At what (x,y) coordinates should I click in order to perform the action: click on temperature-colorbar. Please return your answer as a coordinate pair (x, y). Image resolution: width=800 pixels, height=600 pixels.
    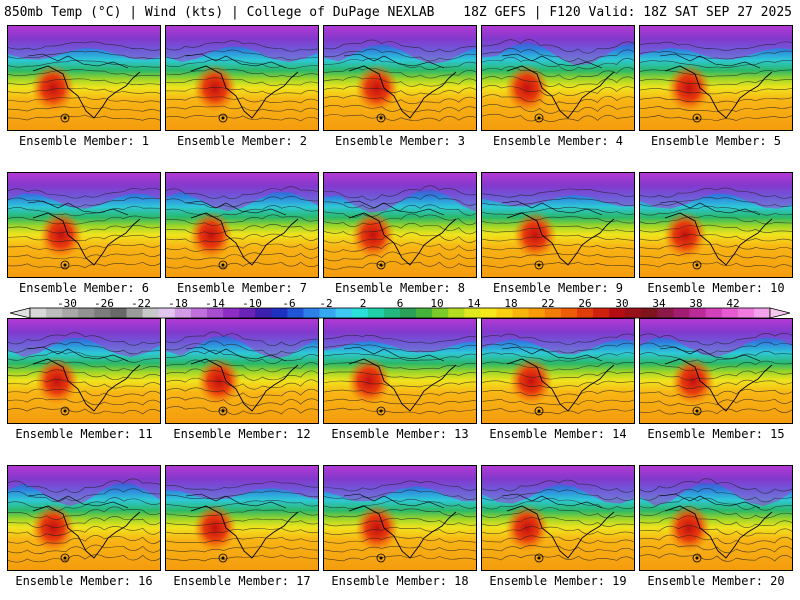
    Looking at the image, I should click on (400, 313).